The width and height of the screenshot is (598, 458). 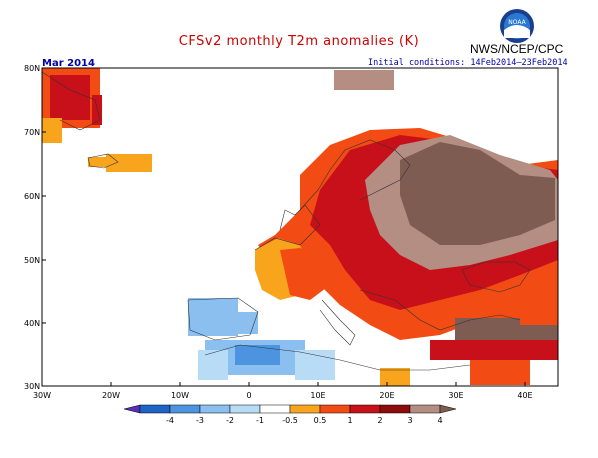 I want to click on colorbar-arrow-low, so click(x=132, y=409).